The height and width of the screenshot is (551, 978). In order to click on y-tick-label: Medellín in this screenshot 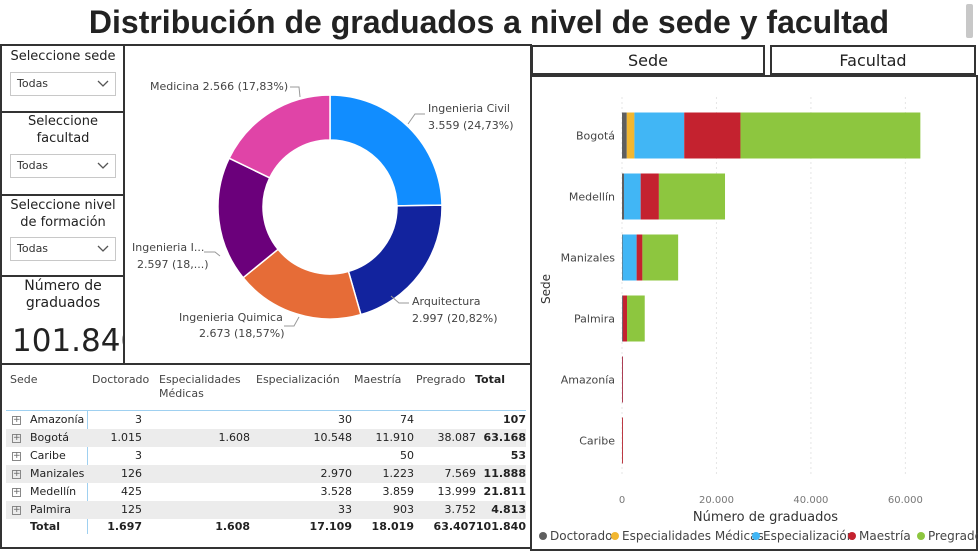, I will do `click(592, 197)`.